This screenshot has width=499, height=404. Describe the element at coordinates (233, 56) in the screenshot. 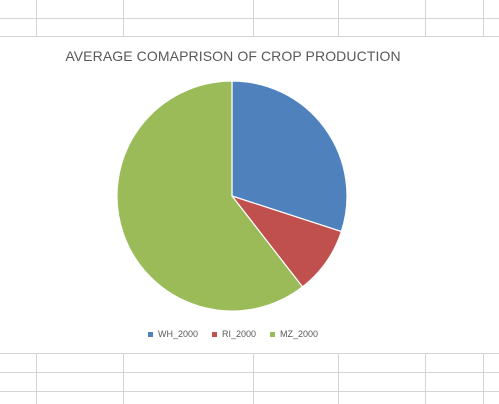

I see `chart-title: AVERAGE COMAPRISON OF CROP PRODUCTION` at that location.